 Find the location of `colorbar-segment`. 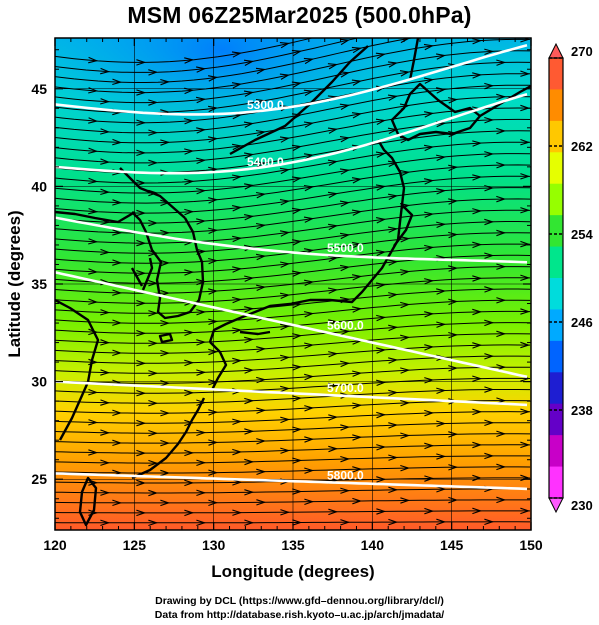

colorbar-segment is located at coordinates (556, 74).